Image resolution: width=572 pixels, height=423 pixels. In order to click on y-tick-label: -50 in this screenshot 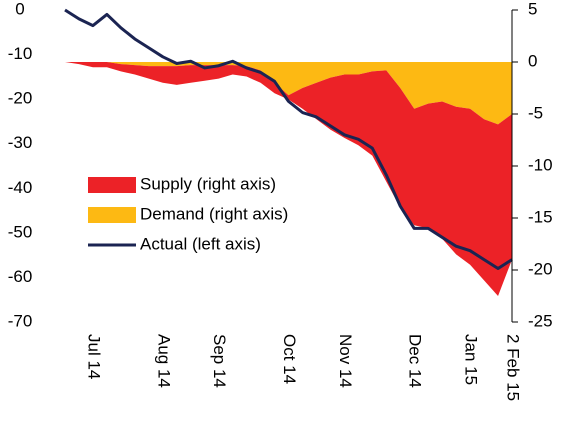, I will do `click(20, 231)`.